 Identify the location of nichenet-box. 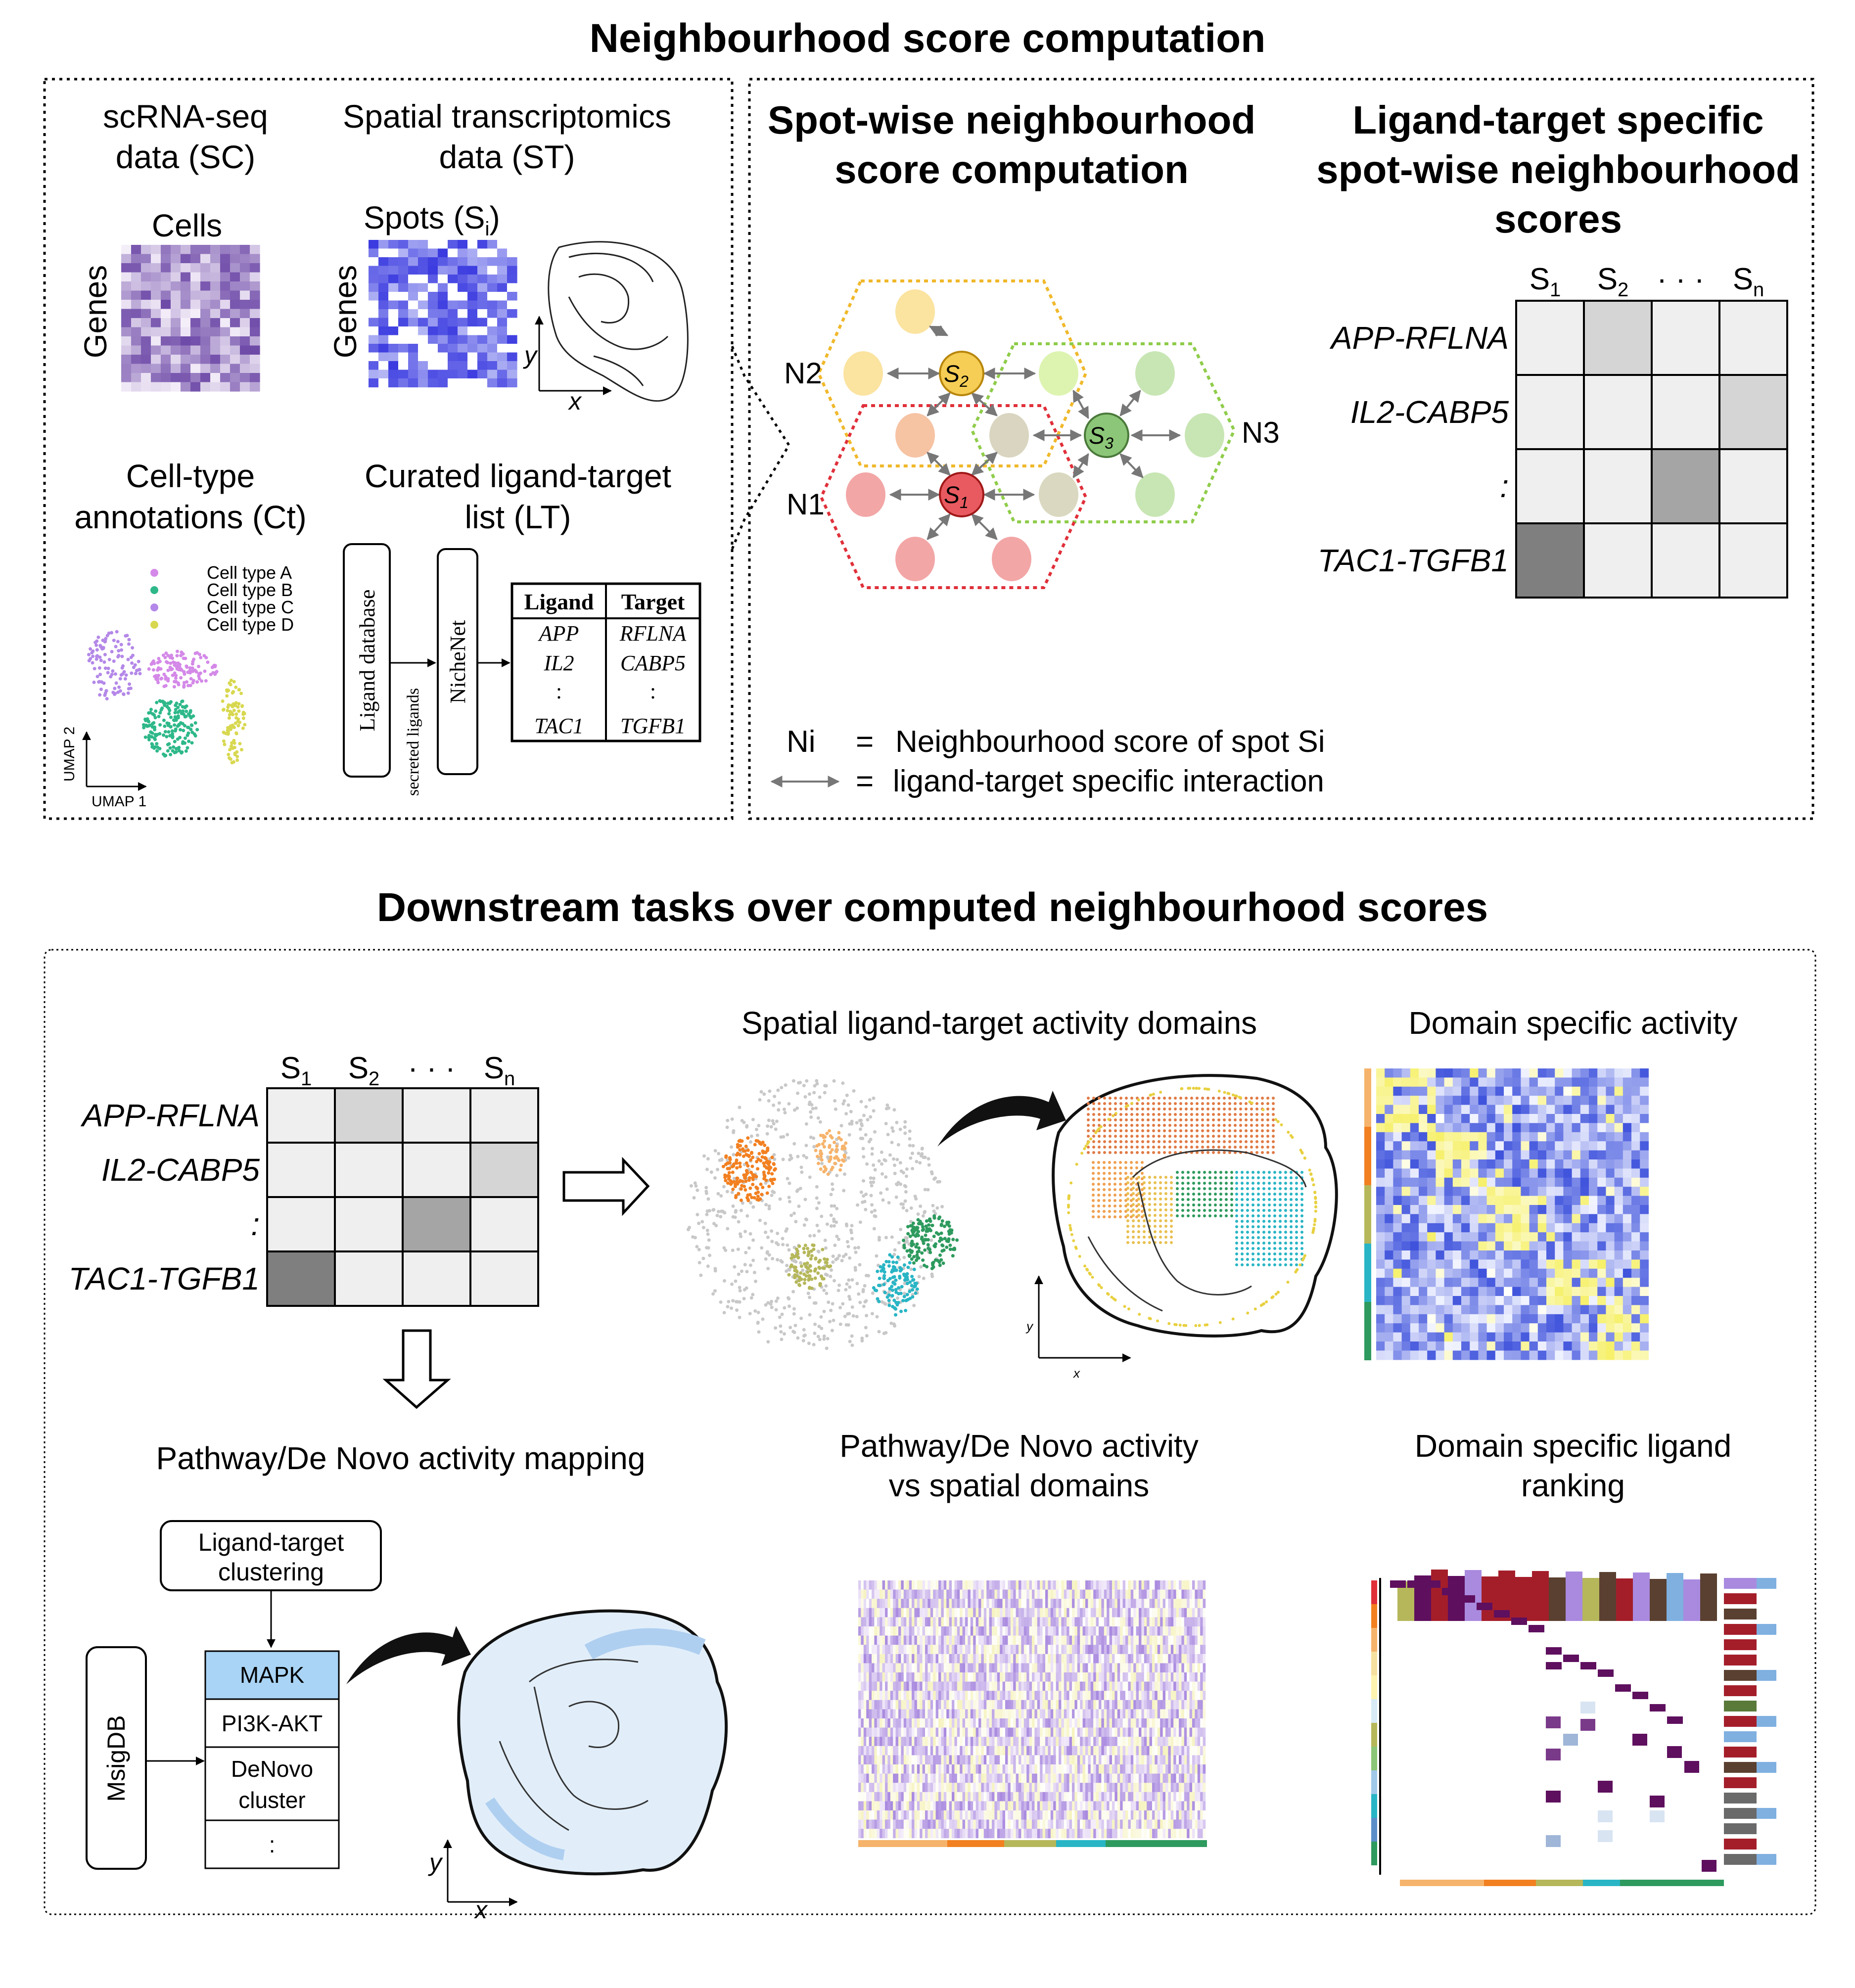
(457, 661).